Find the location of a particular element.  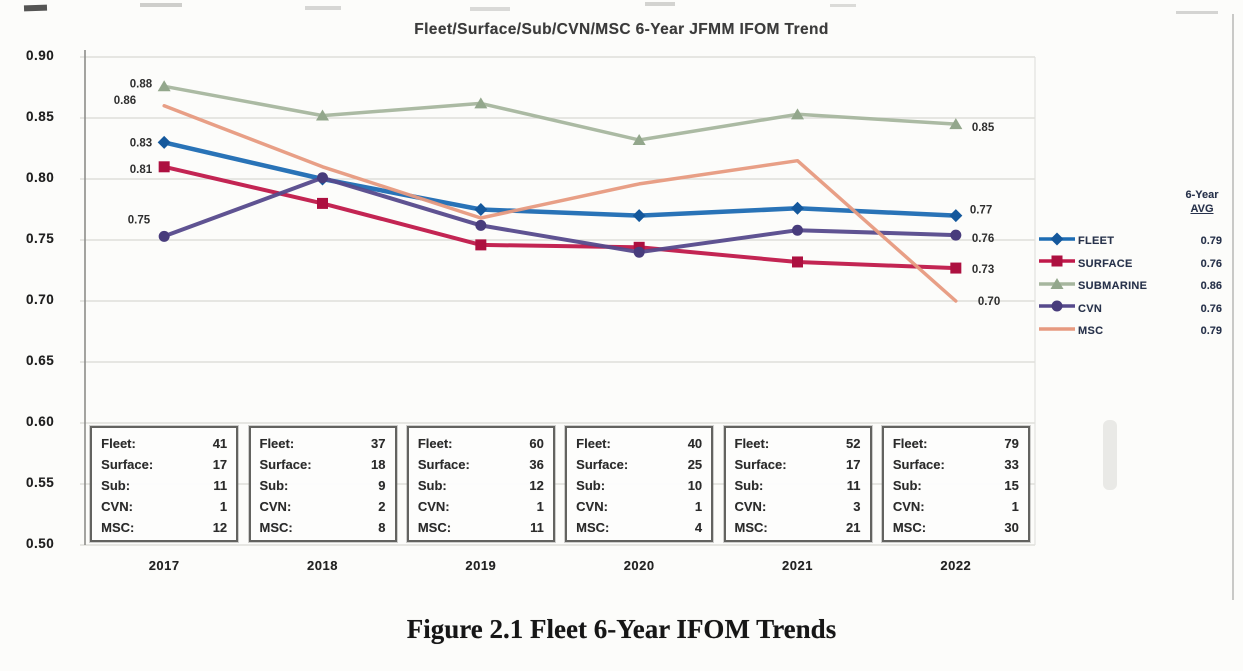

table-row: Sub: 15 is located at coordinates (956, 485).